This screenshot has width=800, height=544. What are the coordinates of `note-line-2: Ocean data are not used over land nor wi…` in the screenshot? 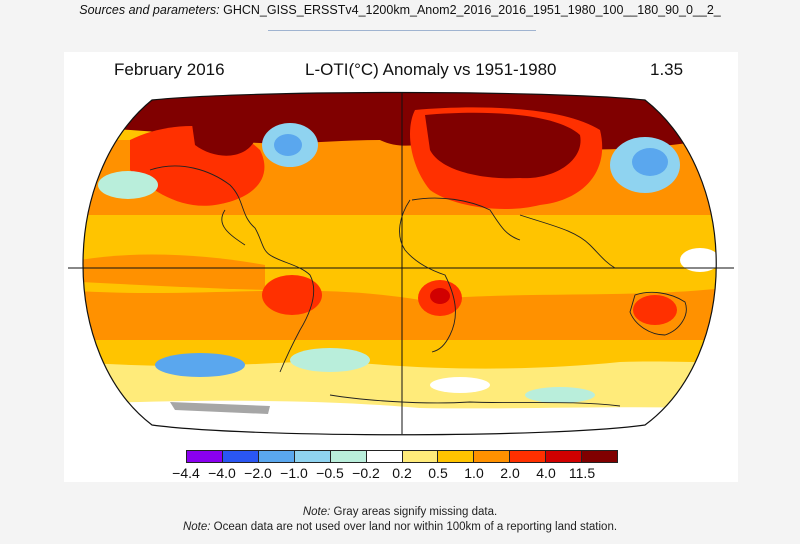 It's located at (415, 527).